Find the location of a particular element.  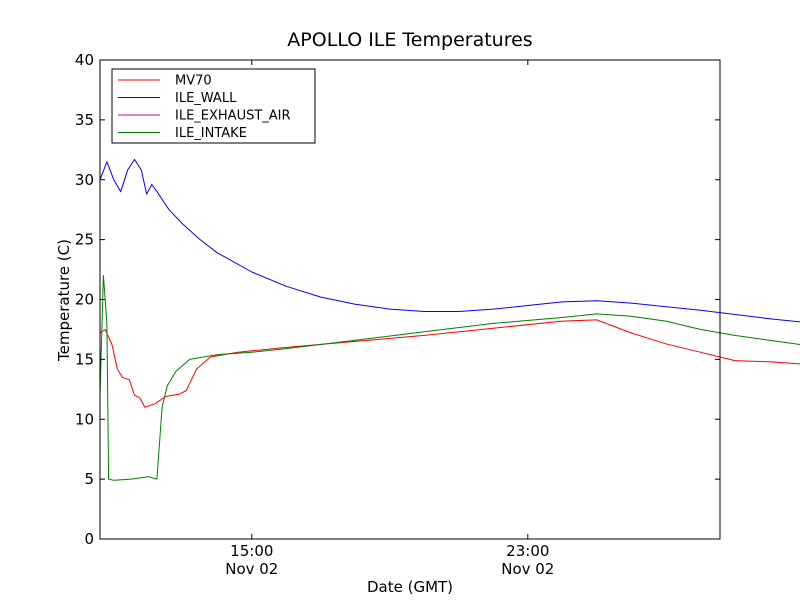

y-tick-label: 30 is located at coordinates (84, 180).